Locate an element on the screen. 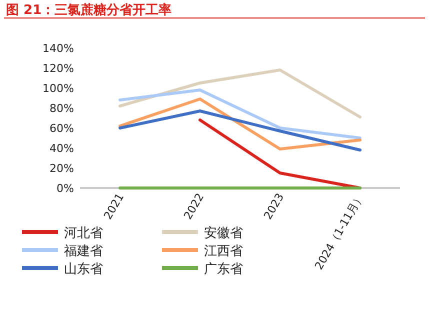  legend-label: 广东省 is located at coordinates (223, 269).